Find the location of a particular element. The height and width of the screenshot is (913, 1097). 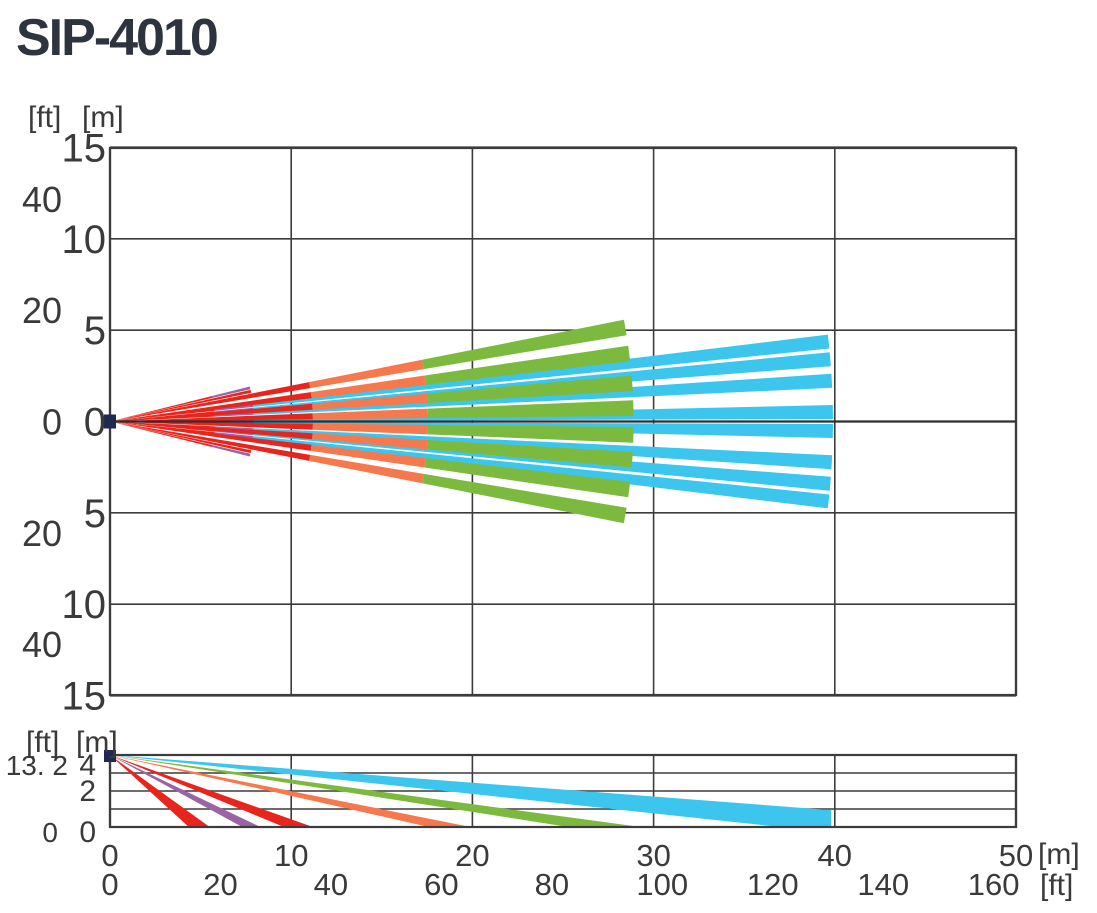

side-view-border is located at coordinates (563, 791).